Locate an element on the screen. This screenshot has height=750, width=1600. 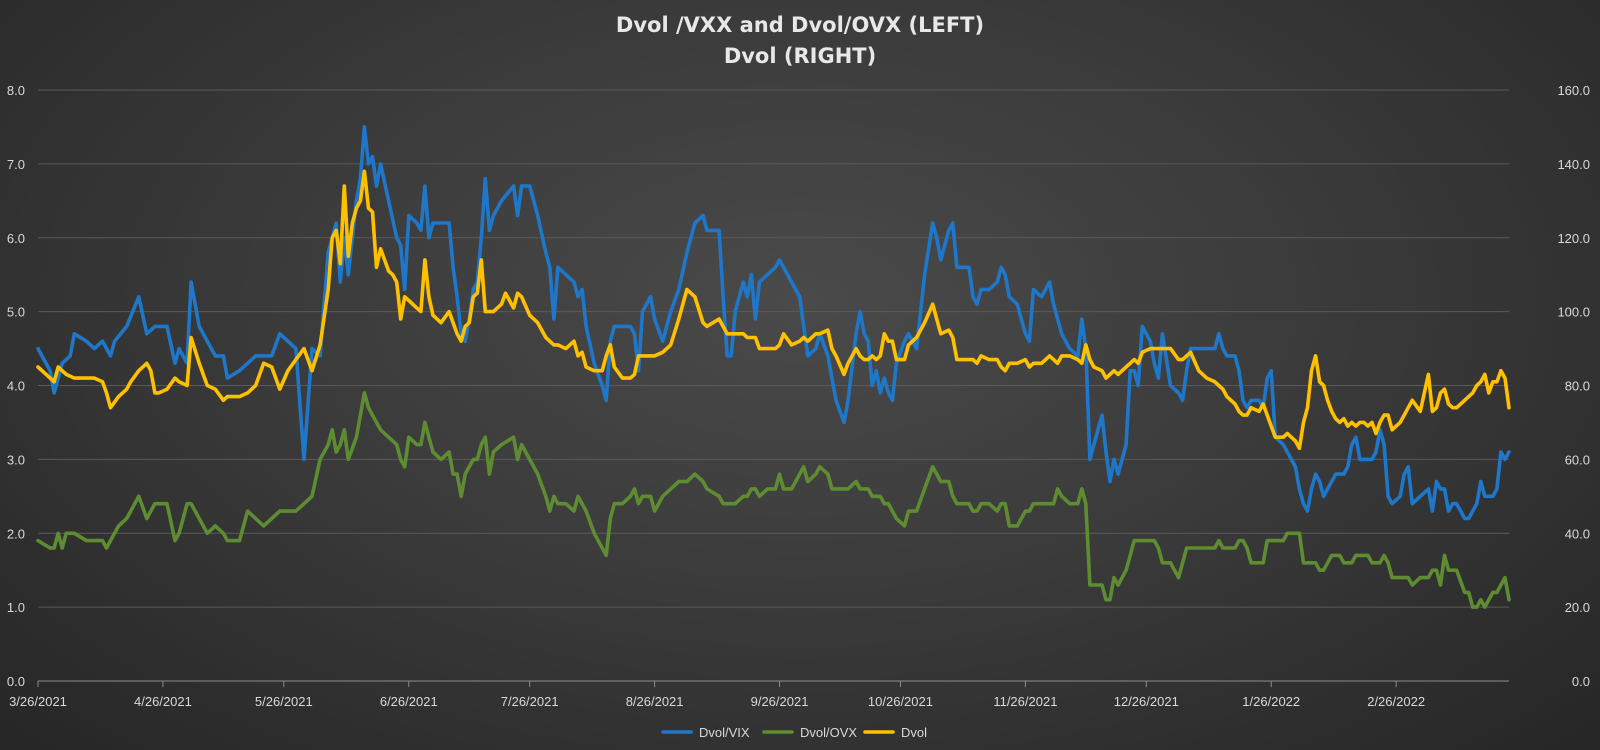
legend-label: Dvol is located at coordinates (914, 732).